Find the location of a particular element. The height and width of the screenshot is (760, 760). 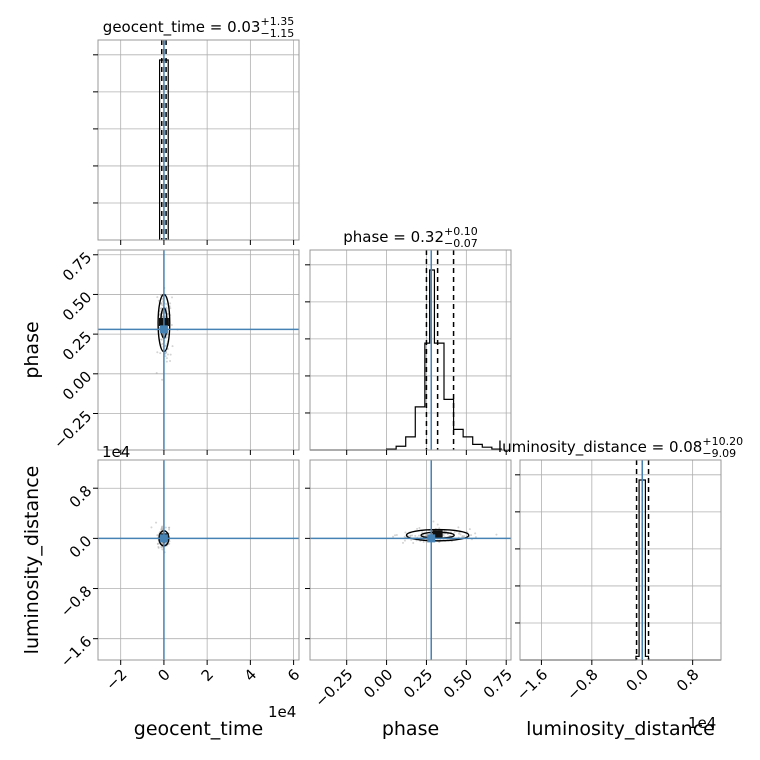

x-tick-label: 0.50 is located at coordinates (458, 684).